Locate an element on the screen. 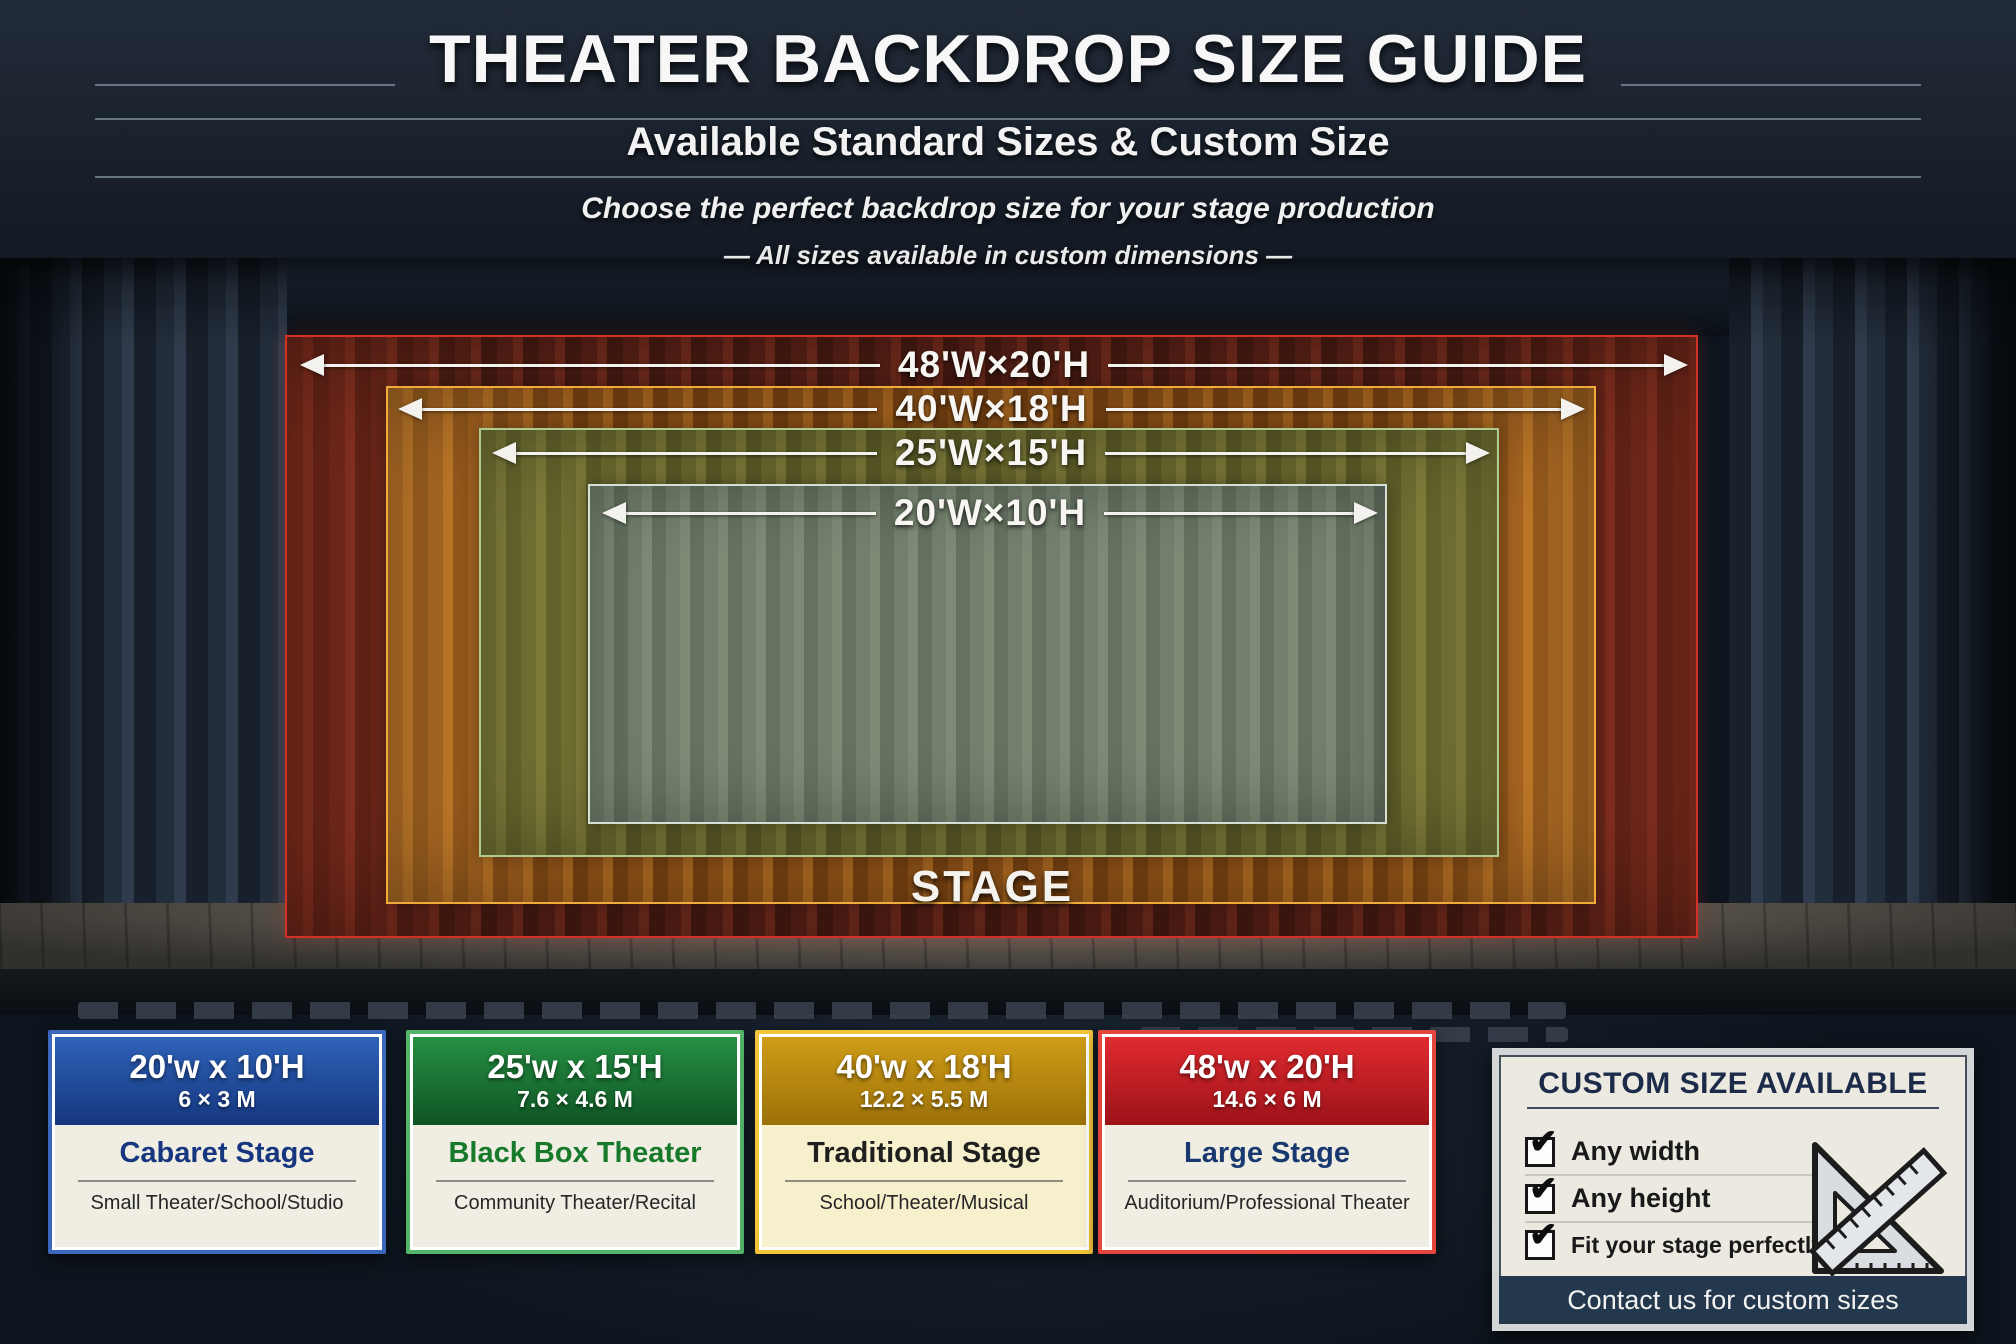  left-curtain is located at coordinates (143, 581).